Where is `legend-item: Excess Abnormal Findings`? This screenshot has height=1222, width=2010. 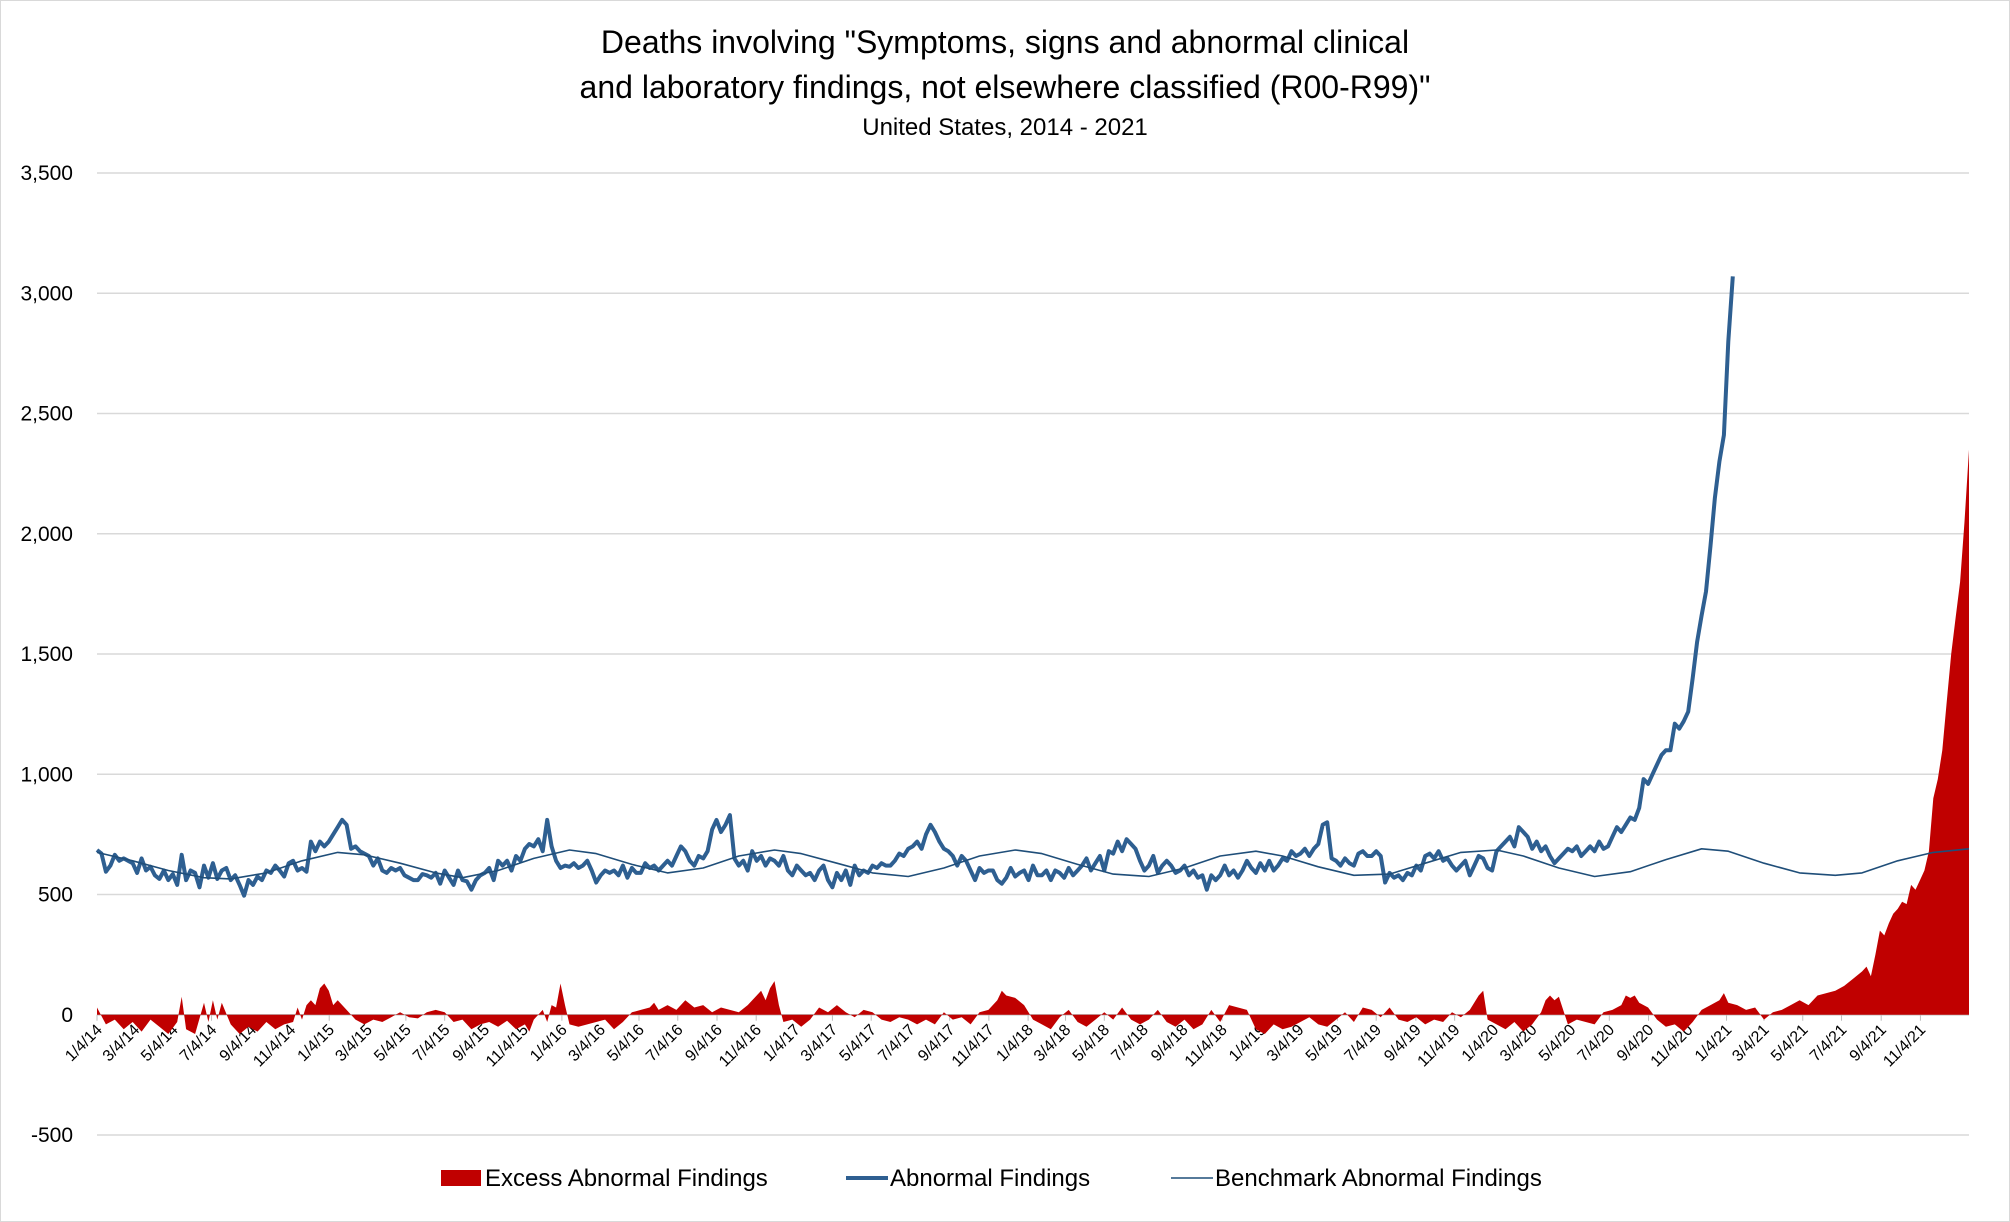
legend-item: Excess Abnormal Findings is located at coordinates (604, 1178).